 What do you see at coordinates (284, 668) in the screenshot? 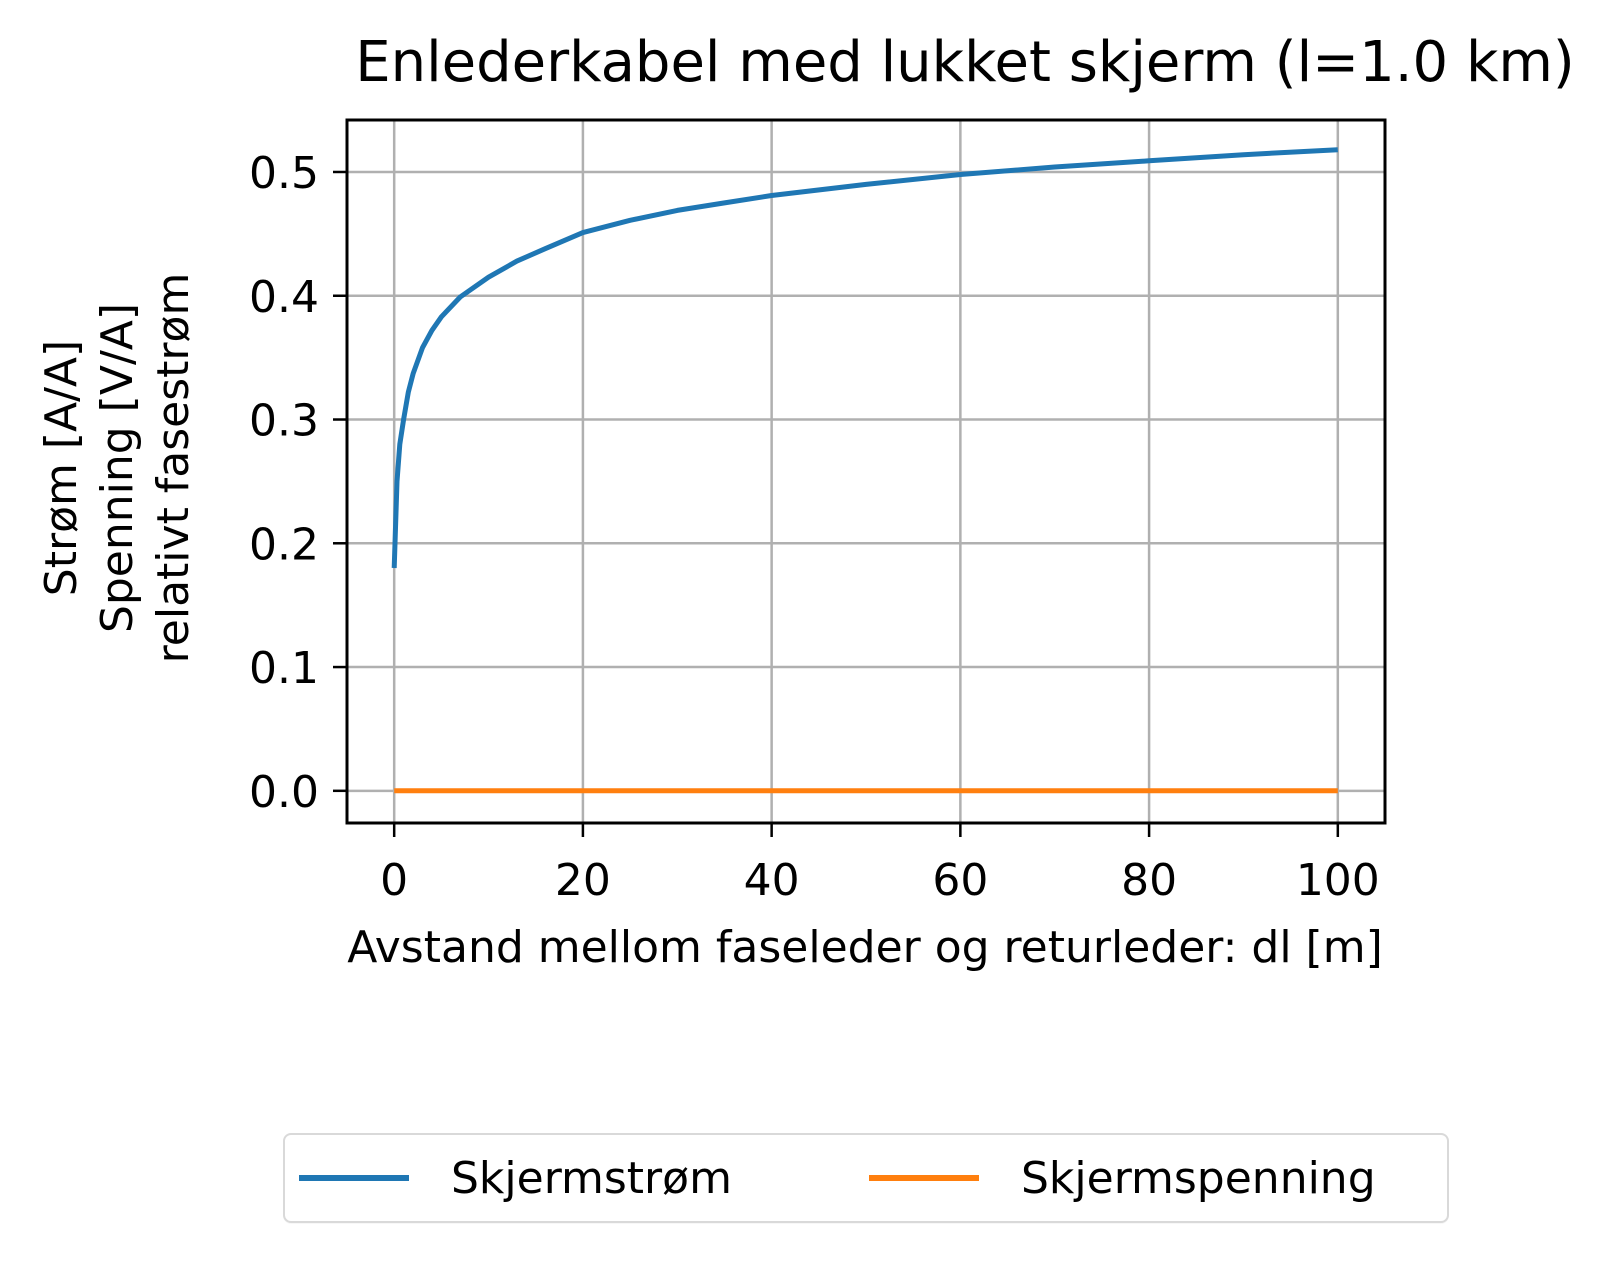
I see `y-tick-label: 0.1` at bounding box center [284, 668].